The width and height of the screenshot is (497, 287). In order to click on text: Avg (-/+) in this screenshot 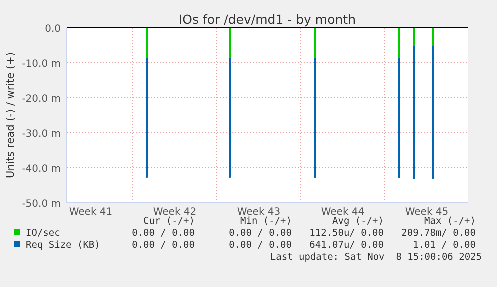, I will do `click(358, 221)`.